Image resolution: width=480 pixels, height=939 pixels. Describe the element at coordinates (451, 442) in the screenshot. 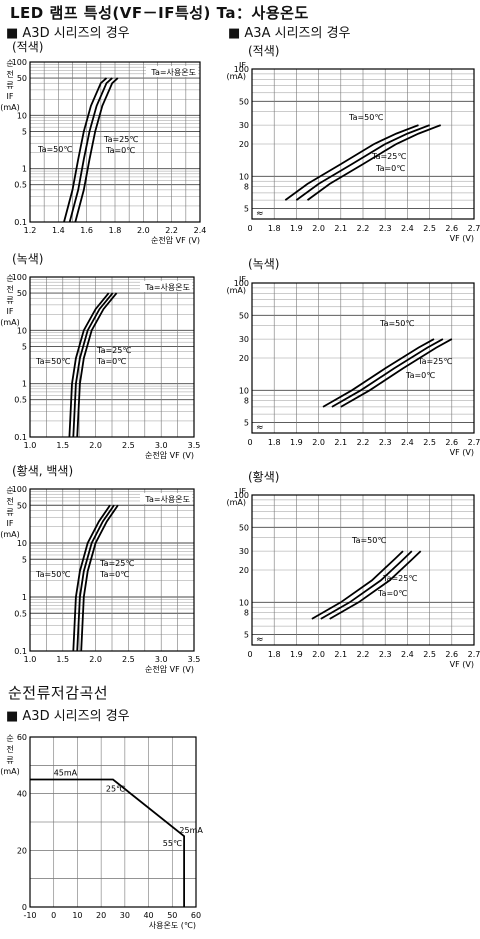

I see `a3a-green-xtick: 2.6` at that location.